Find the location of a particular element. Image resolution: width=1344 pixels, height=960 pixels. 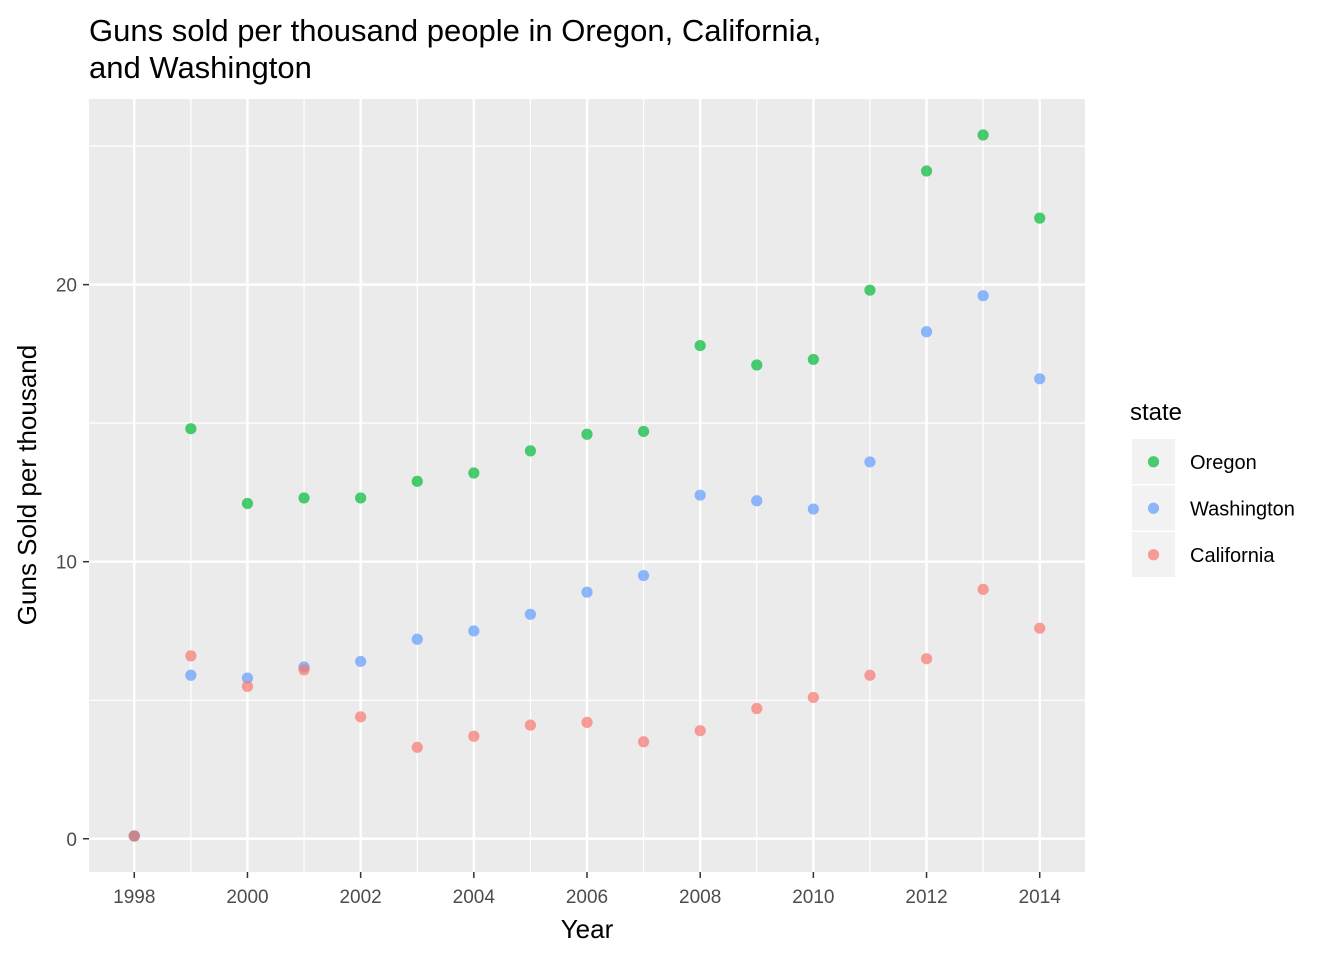

x-tick-label: 2004 is located at coordinates (474, 897).